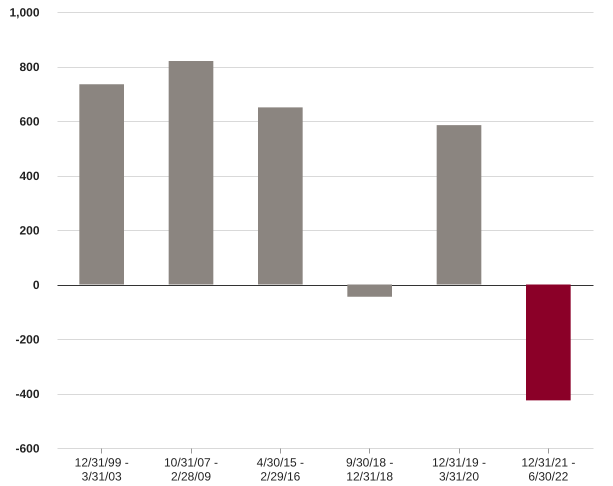 The image size is (613, 486). Describe the element at coordinates (27, 394) in the screenshot. I see `y-tick-label: -400` at that location.